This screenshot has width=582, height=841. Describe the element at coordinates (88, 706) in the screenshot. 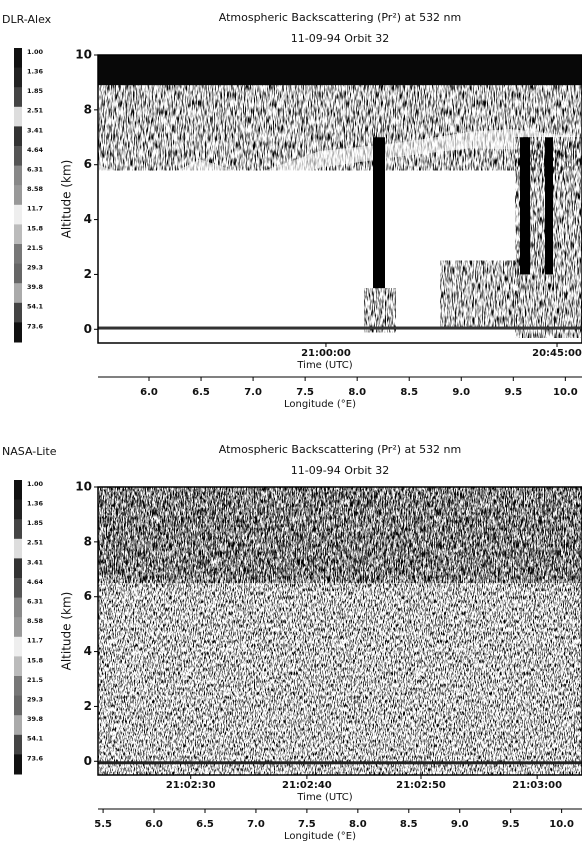

I see `y-tick-label: 2` at that location.